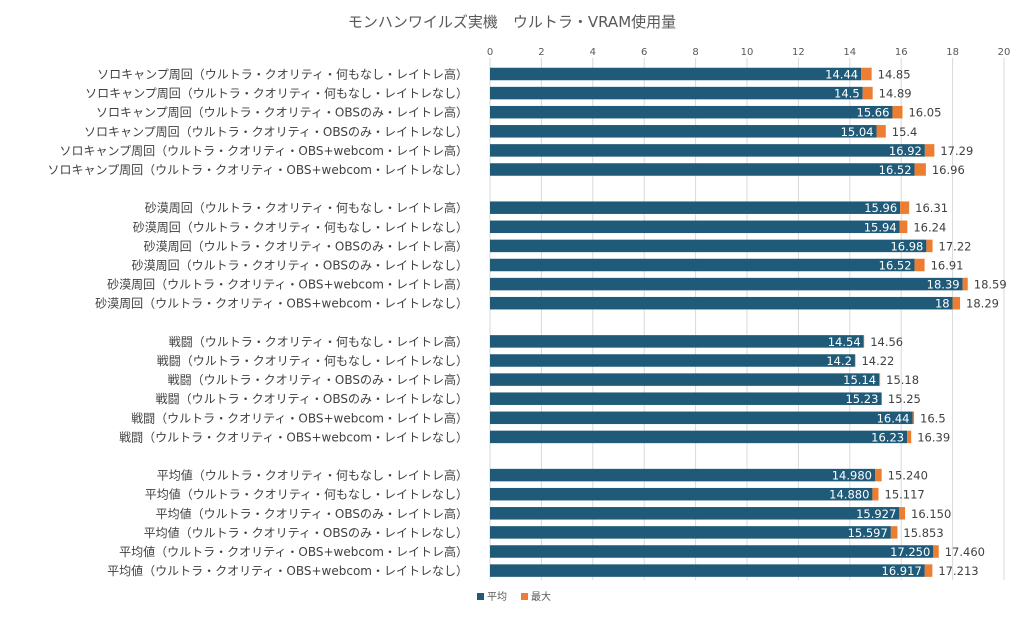 Image resolution: width=1024 pixels, height=619 pixels. I want to click on data-label-avg: 15.66, so click(873, 113).